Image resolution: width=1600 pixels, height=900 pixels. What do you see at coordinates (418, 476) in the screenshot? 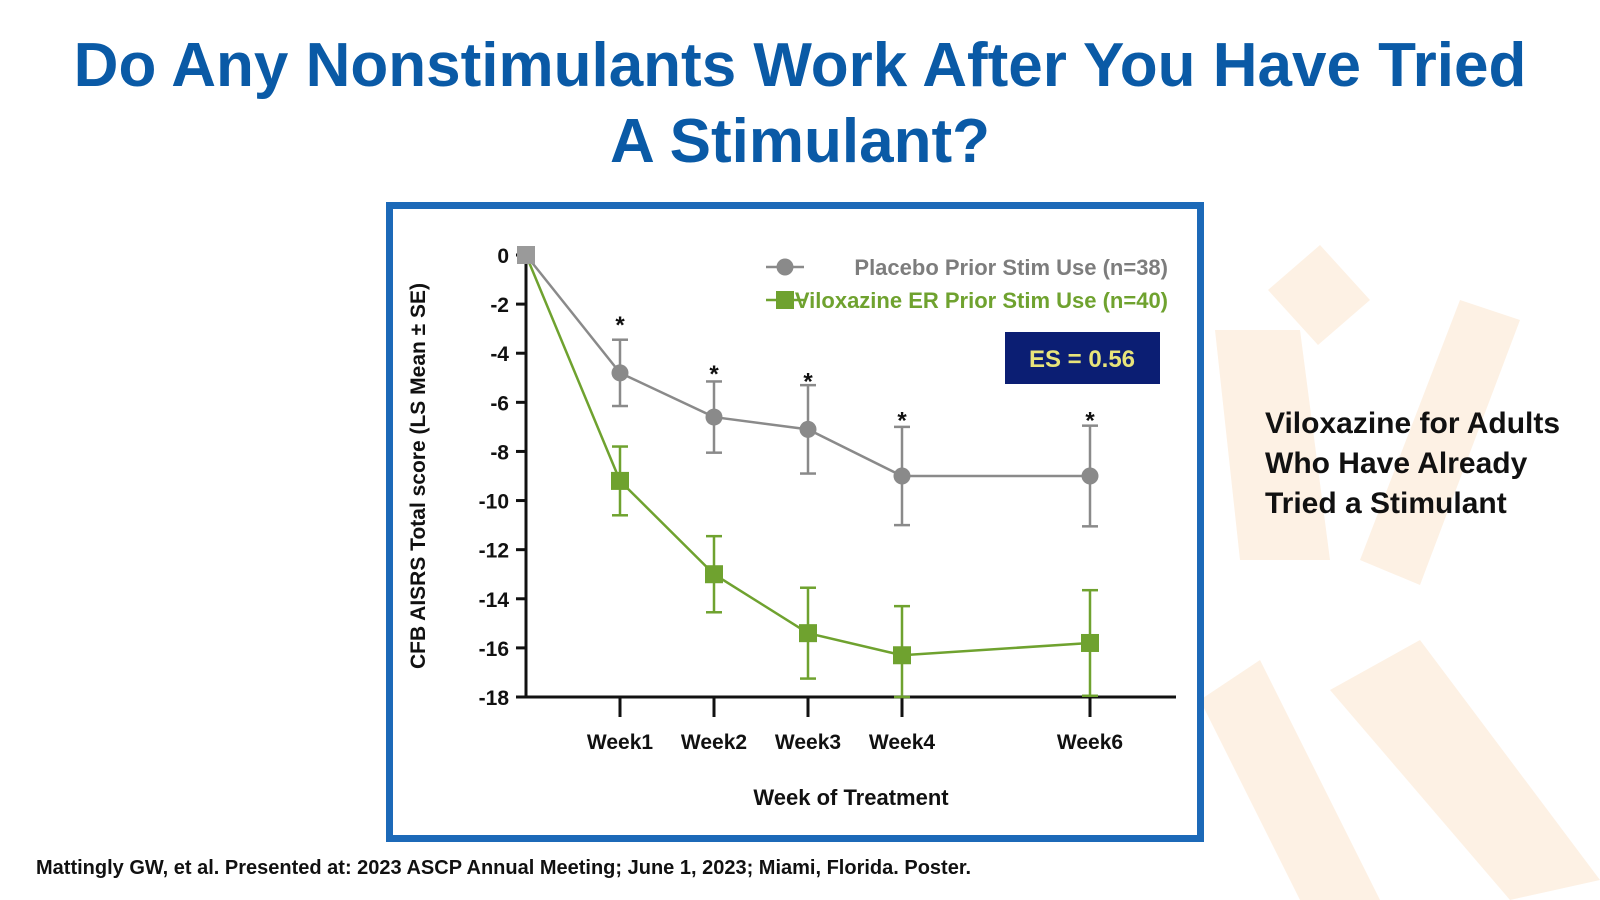
I see `y-axis-label: CFB AISRS Total score (LS Mean ± SE)` at bounding box center [418, 476].